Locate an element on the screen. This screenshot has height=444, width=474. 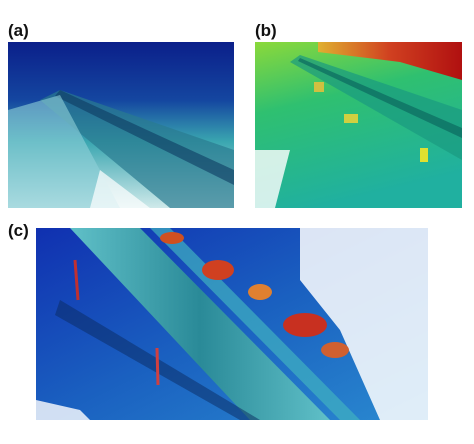
panel-label: (b) is located at coordinates (266, 30).